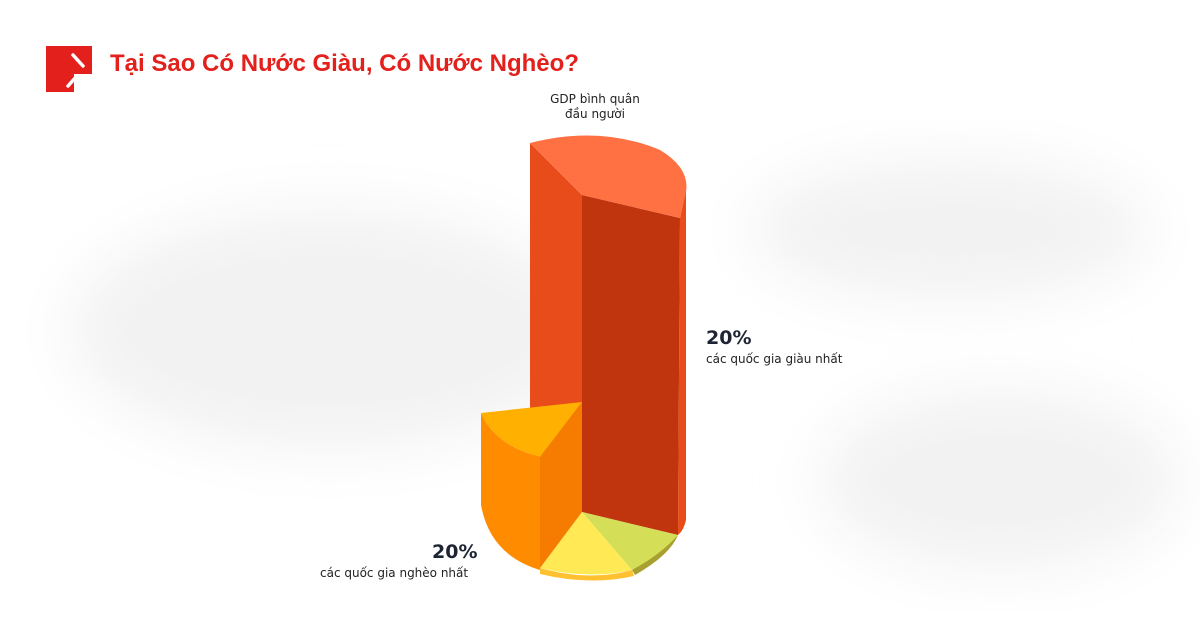 Image resolution: width=1200 pixels, height=628 pixels. What do you see at coordinates (774, 359) in the screenshot?
I see `rich-label: các quốc gia giàu nhất` at bounding box center [774, 359].